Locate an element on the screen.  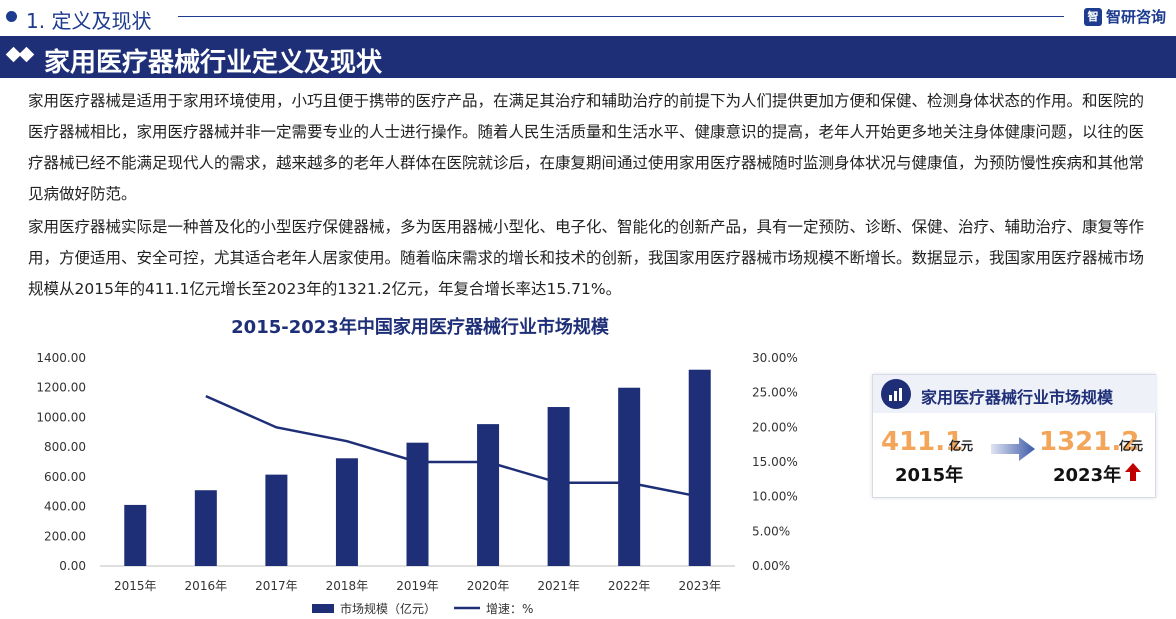
header-rule is located at coordinates (621, 16).